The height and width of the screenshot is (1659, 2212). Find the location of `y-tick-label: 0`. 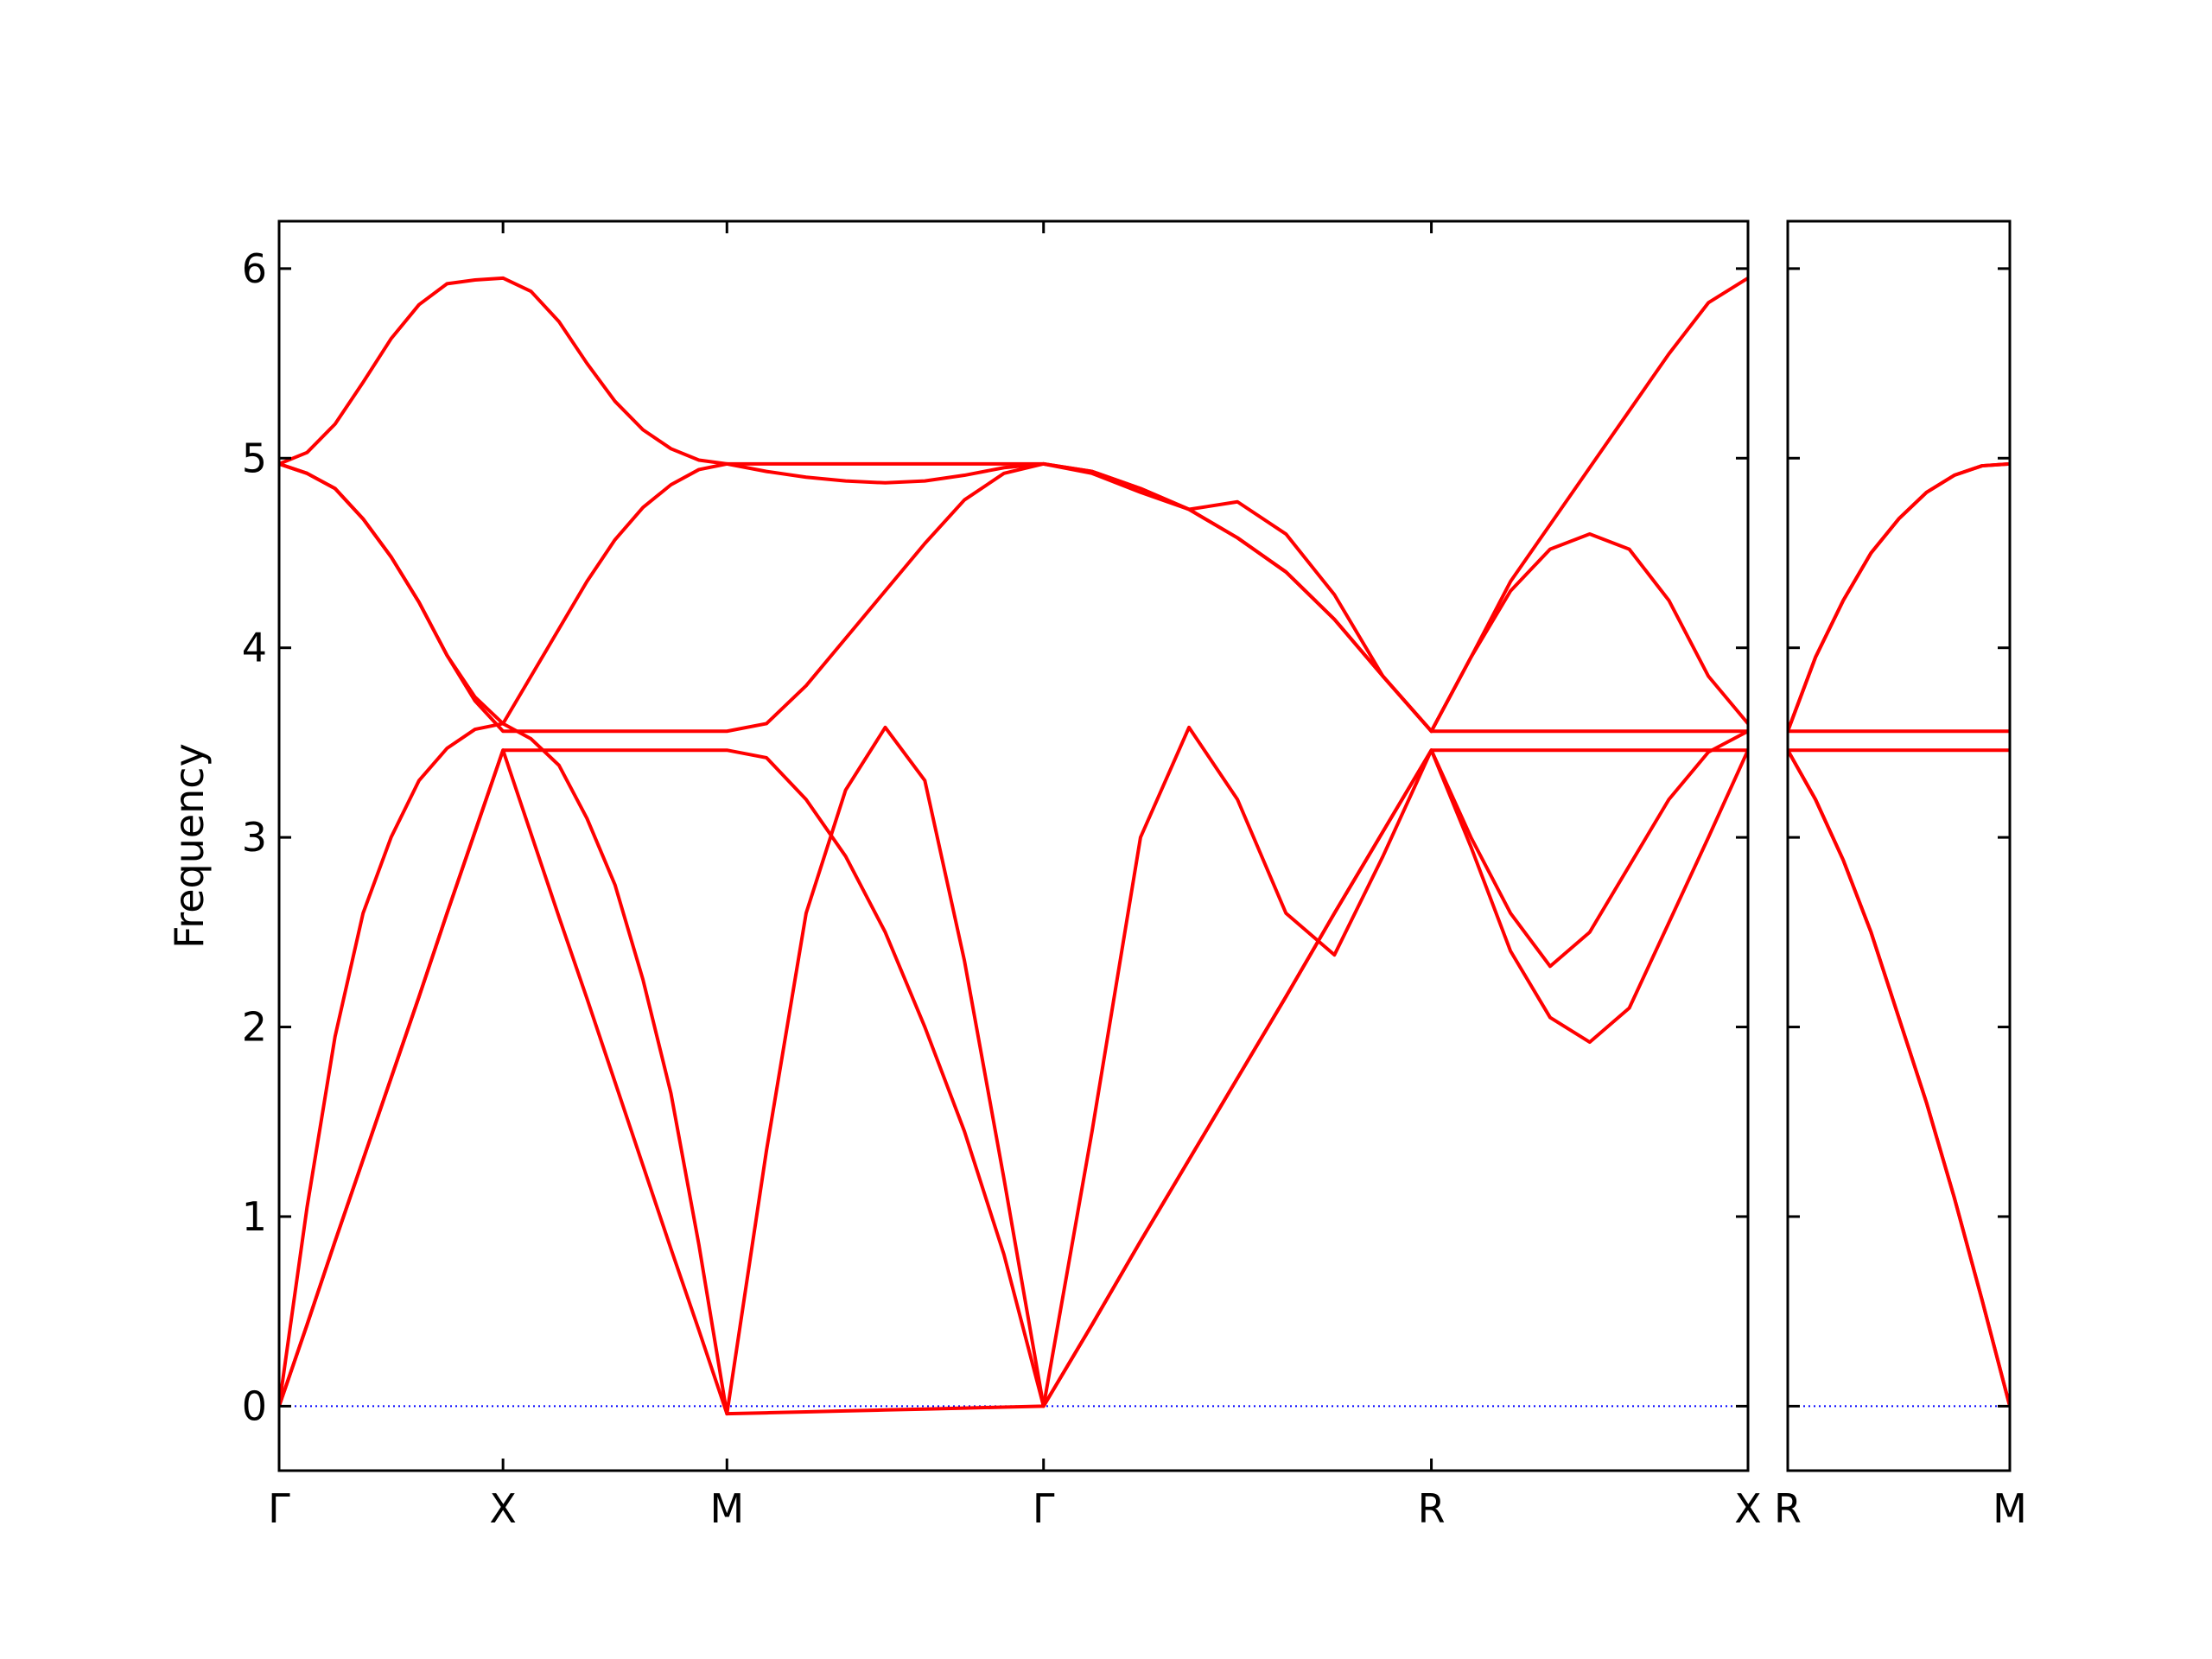

y-tick-label: 0 is located at coordinates (254, 1405).